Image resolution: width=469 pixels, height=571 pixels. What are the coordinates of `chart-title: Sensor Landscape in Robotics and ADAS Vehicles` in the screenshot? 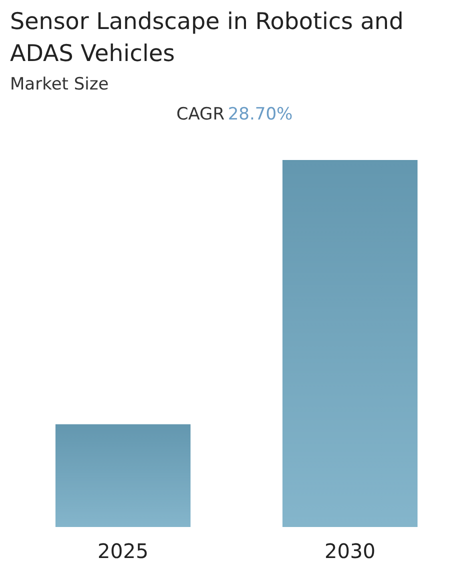 It's located at (210, 38).